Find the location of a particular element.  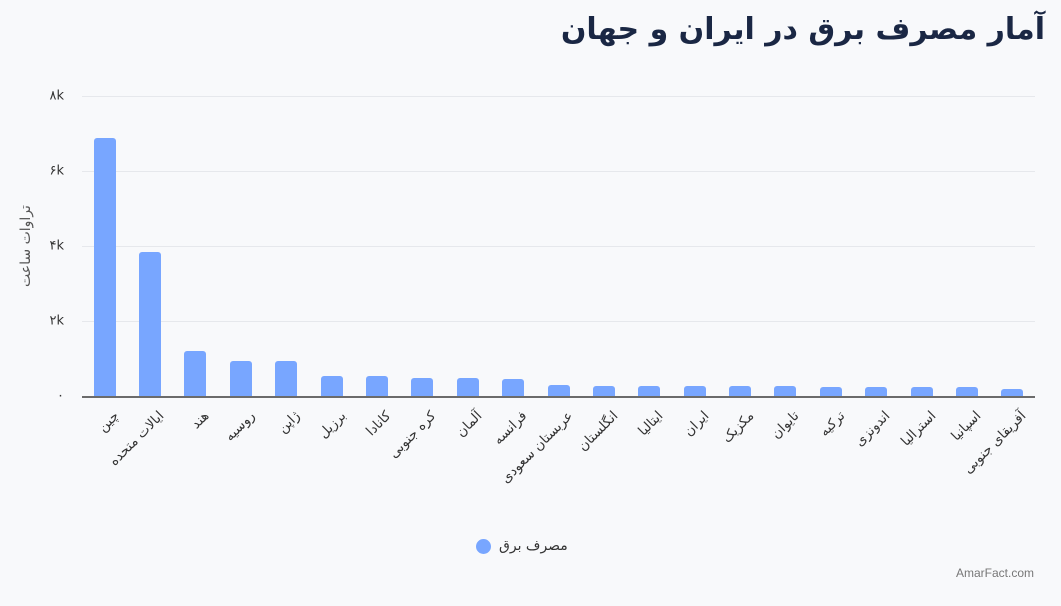

x-tick-label: کانادا is located at coordinates (379, 424).